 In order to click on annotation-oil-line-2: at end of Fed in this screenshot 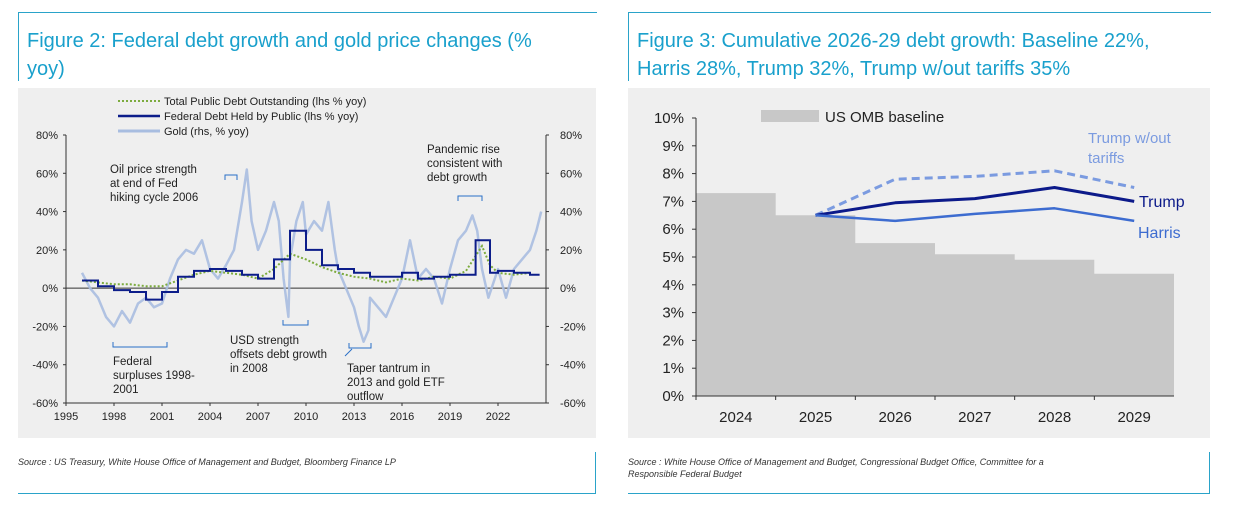, I will do `click(144, 184)`.